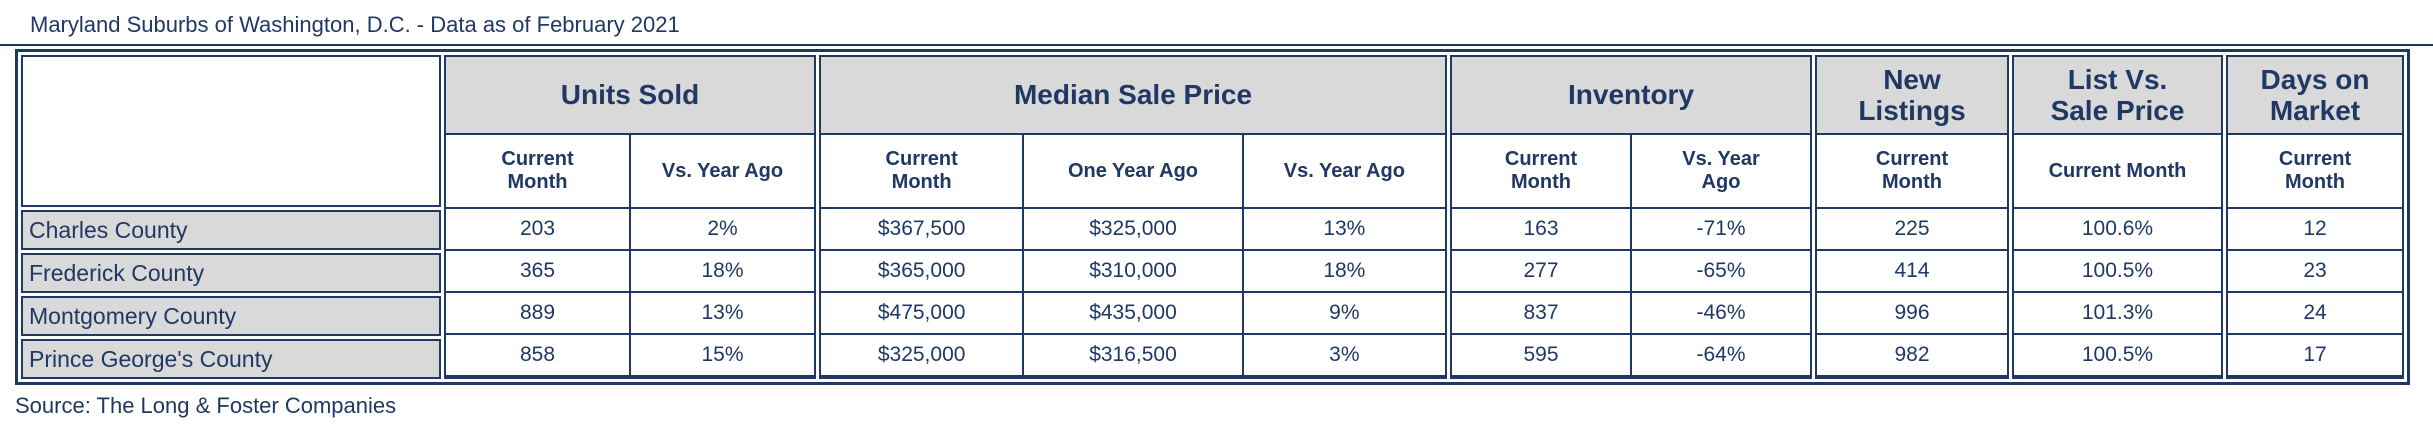 The image size is (2433, 435). What do you see at coordinates (231, 359) in the screenshot?
I see `row-label-prince-georges-county: Prince George's County` at bounding box center [231, 359].